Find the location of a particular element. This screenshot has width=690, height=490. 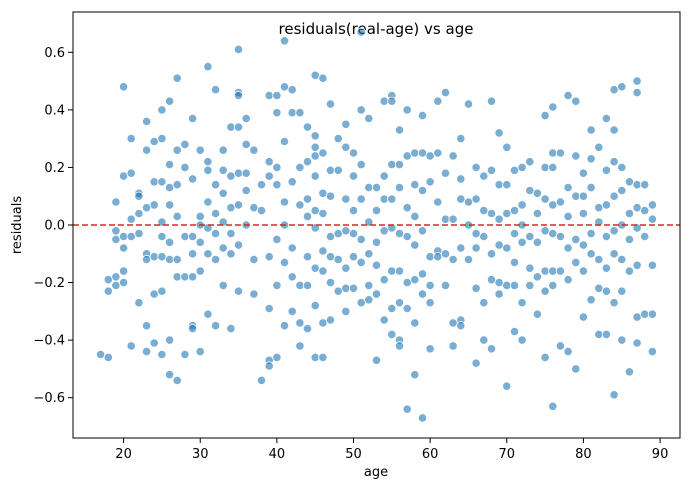

y-tick-label: −0.2 is located at coordinates (49, 283).